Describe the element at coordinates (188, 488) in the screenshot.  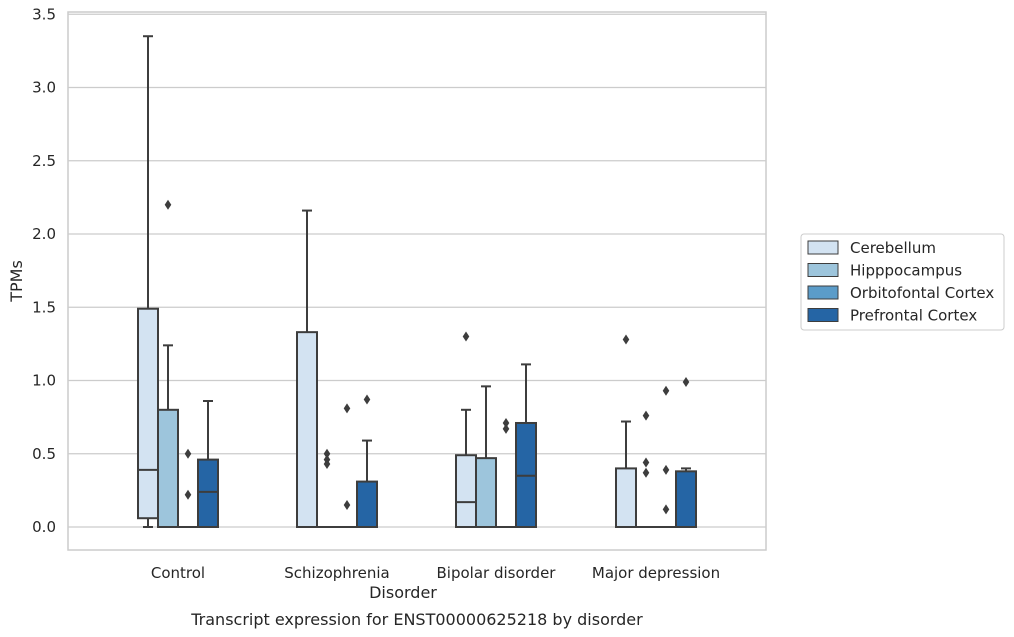
I see `box-orbitofontal-cortex-control` at that location.